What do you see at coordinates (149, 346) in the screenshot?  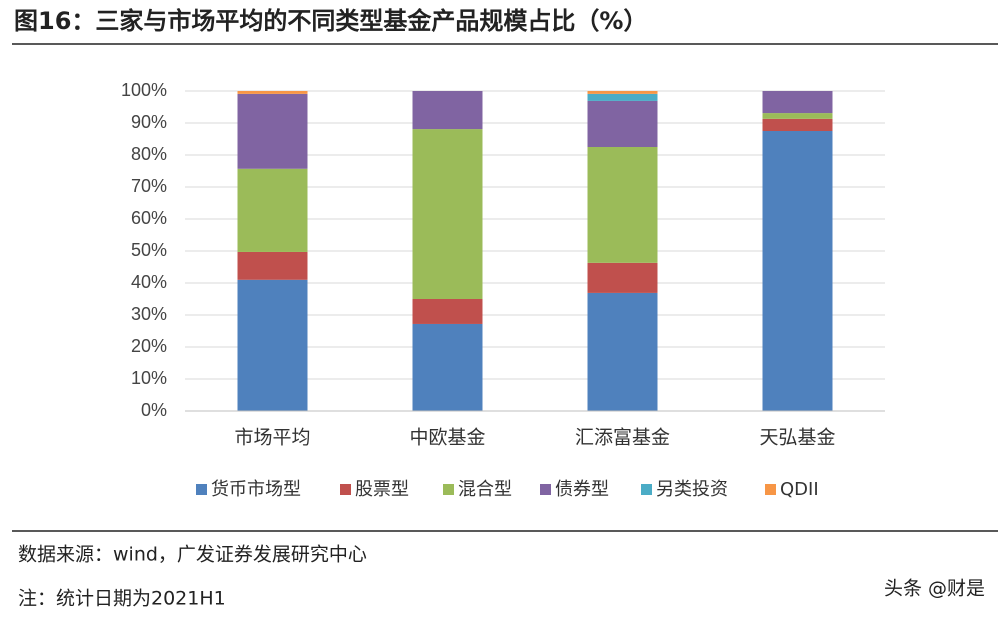 I see `y-tick-label: 20%` at bounding box center [149, 346].